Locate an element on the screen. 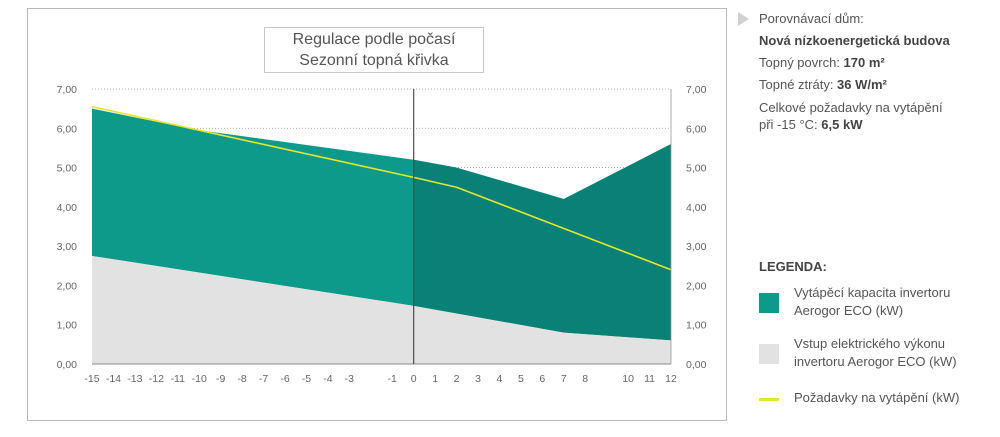 This screenshot has width=1000, height=437. x-tick-label: -12 is located at coordinates (156, 379).